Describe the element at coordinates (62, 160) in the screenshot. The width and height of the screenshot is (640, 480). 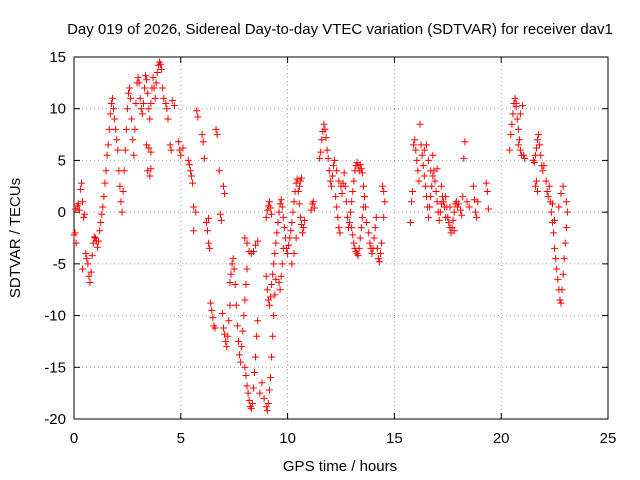
I see `y-tick-label: 5` at that location.